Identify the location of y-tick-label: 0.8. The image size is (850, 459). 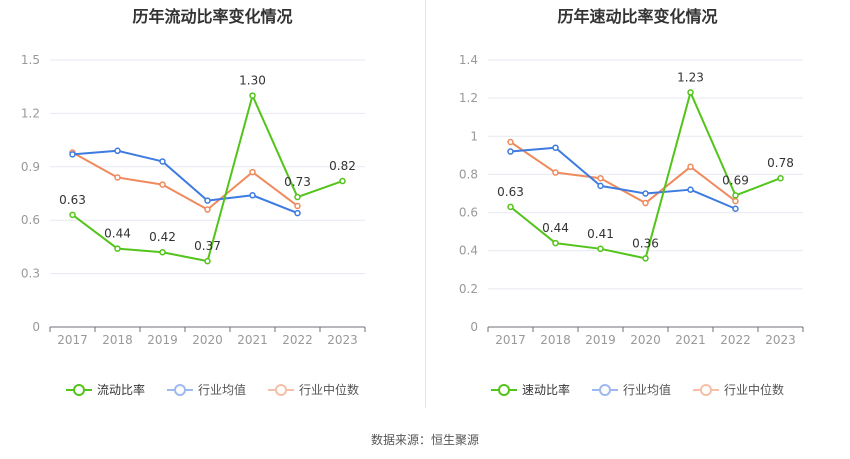
(468, 174).